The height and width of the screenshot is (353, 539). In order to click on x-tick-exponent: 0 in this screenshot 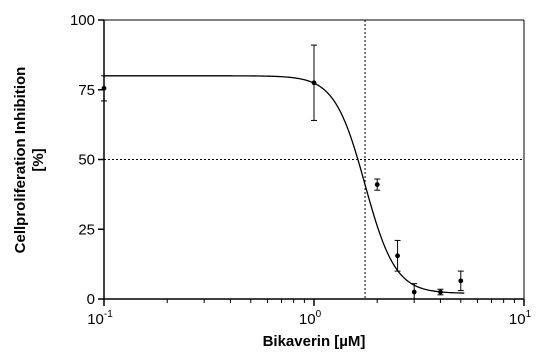, I will do `click(319, 314)`.